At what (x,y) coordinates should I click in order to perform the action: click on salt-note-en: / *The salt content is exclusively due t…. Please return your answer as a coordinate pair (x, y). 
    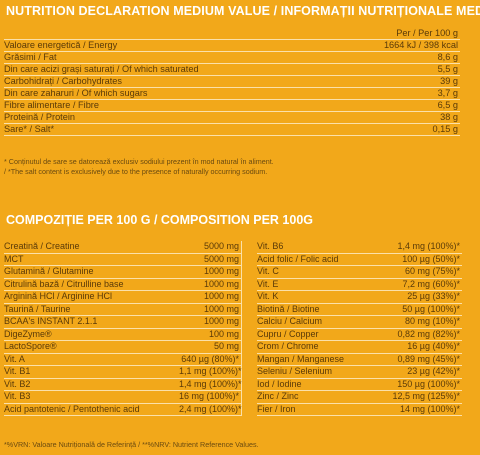
    Looking at the image, I should click on (136, 171).